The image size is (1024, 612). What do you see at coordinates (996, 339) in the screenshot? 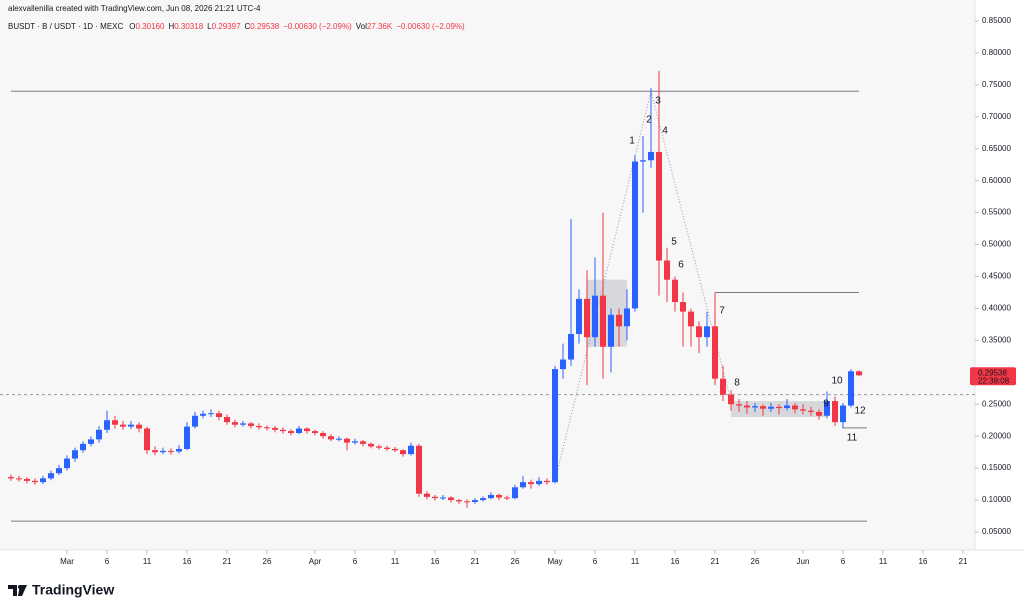
I see `y-tick-label: 0.35000` at bounding box center [996, 339].